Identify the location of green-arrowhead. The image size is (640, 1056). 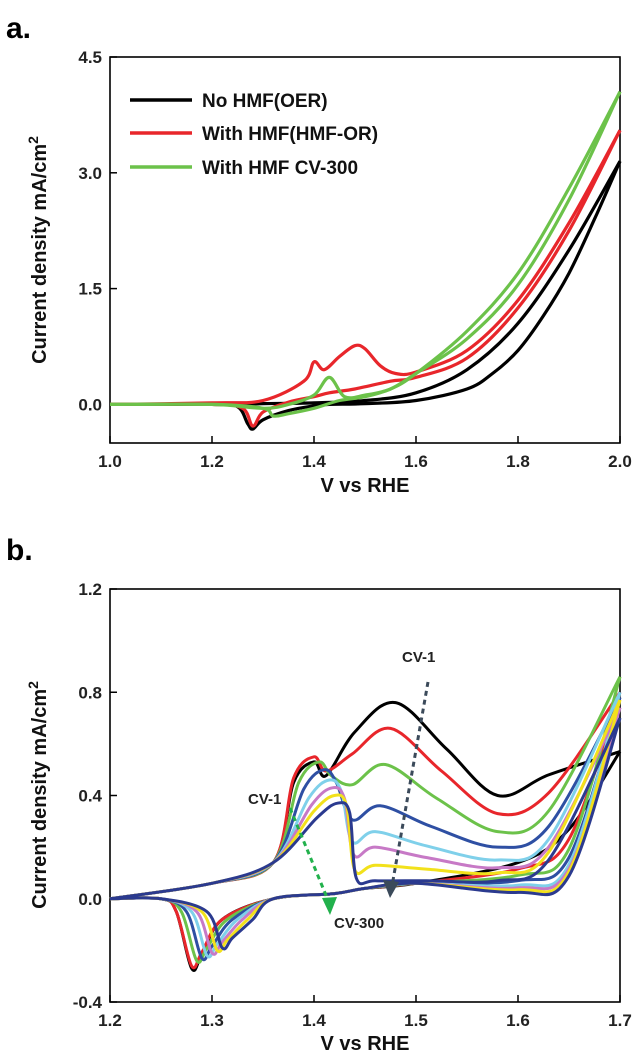
(329, 906).